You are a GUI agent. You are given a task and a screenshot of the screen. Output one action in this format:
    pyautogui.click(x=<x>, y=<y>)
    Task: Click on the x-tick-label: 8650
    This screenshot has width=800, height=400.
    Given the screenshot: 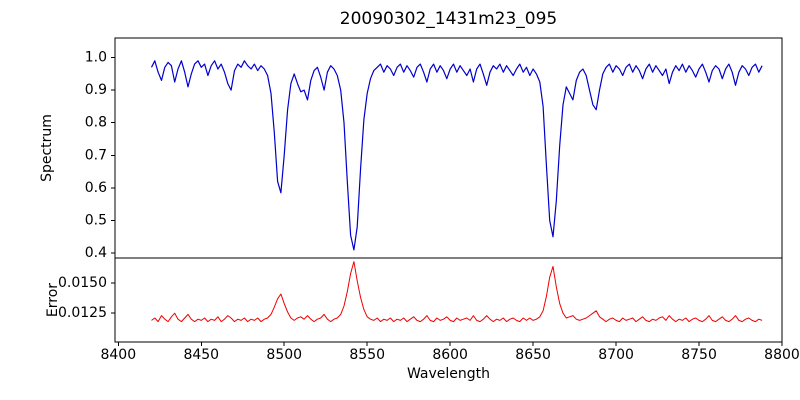 What is the action you would take?
    pyautogui.click(x=533, y=355)
    